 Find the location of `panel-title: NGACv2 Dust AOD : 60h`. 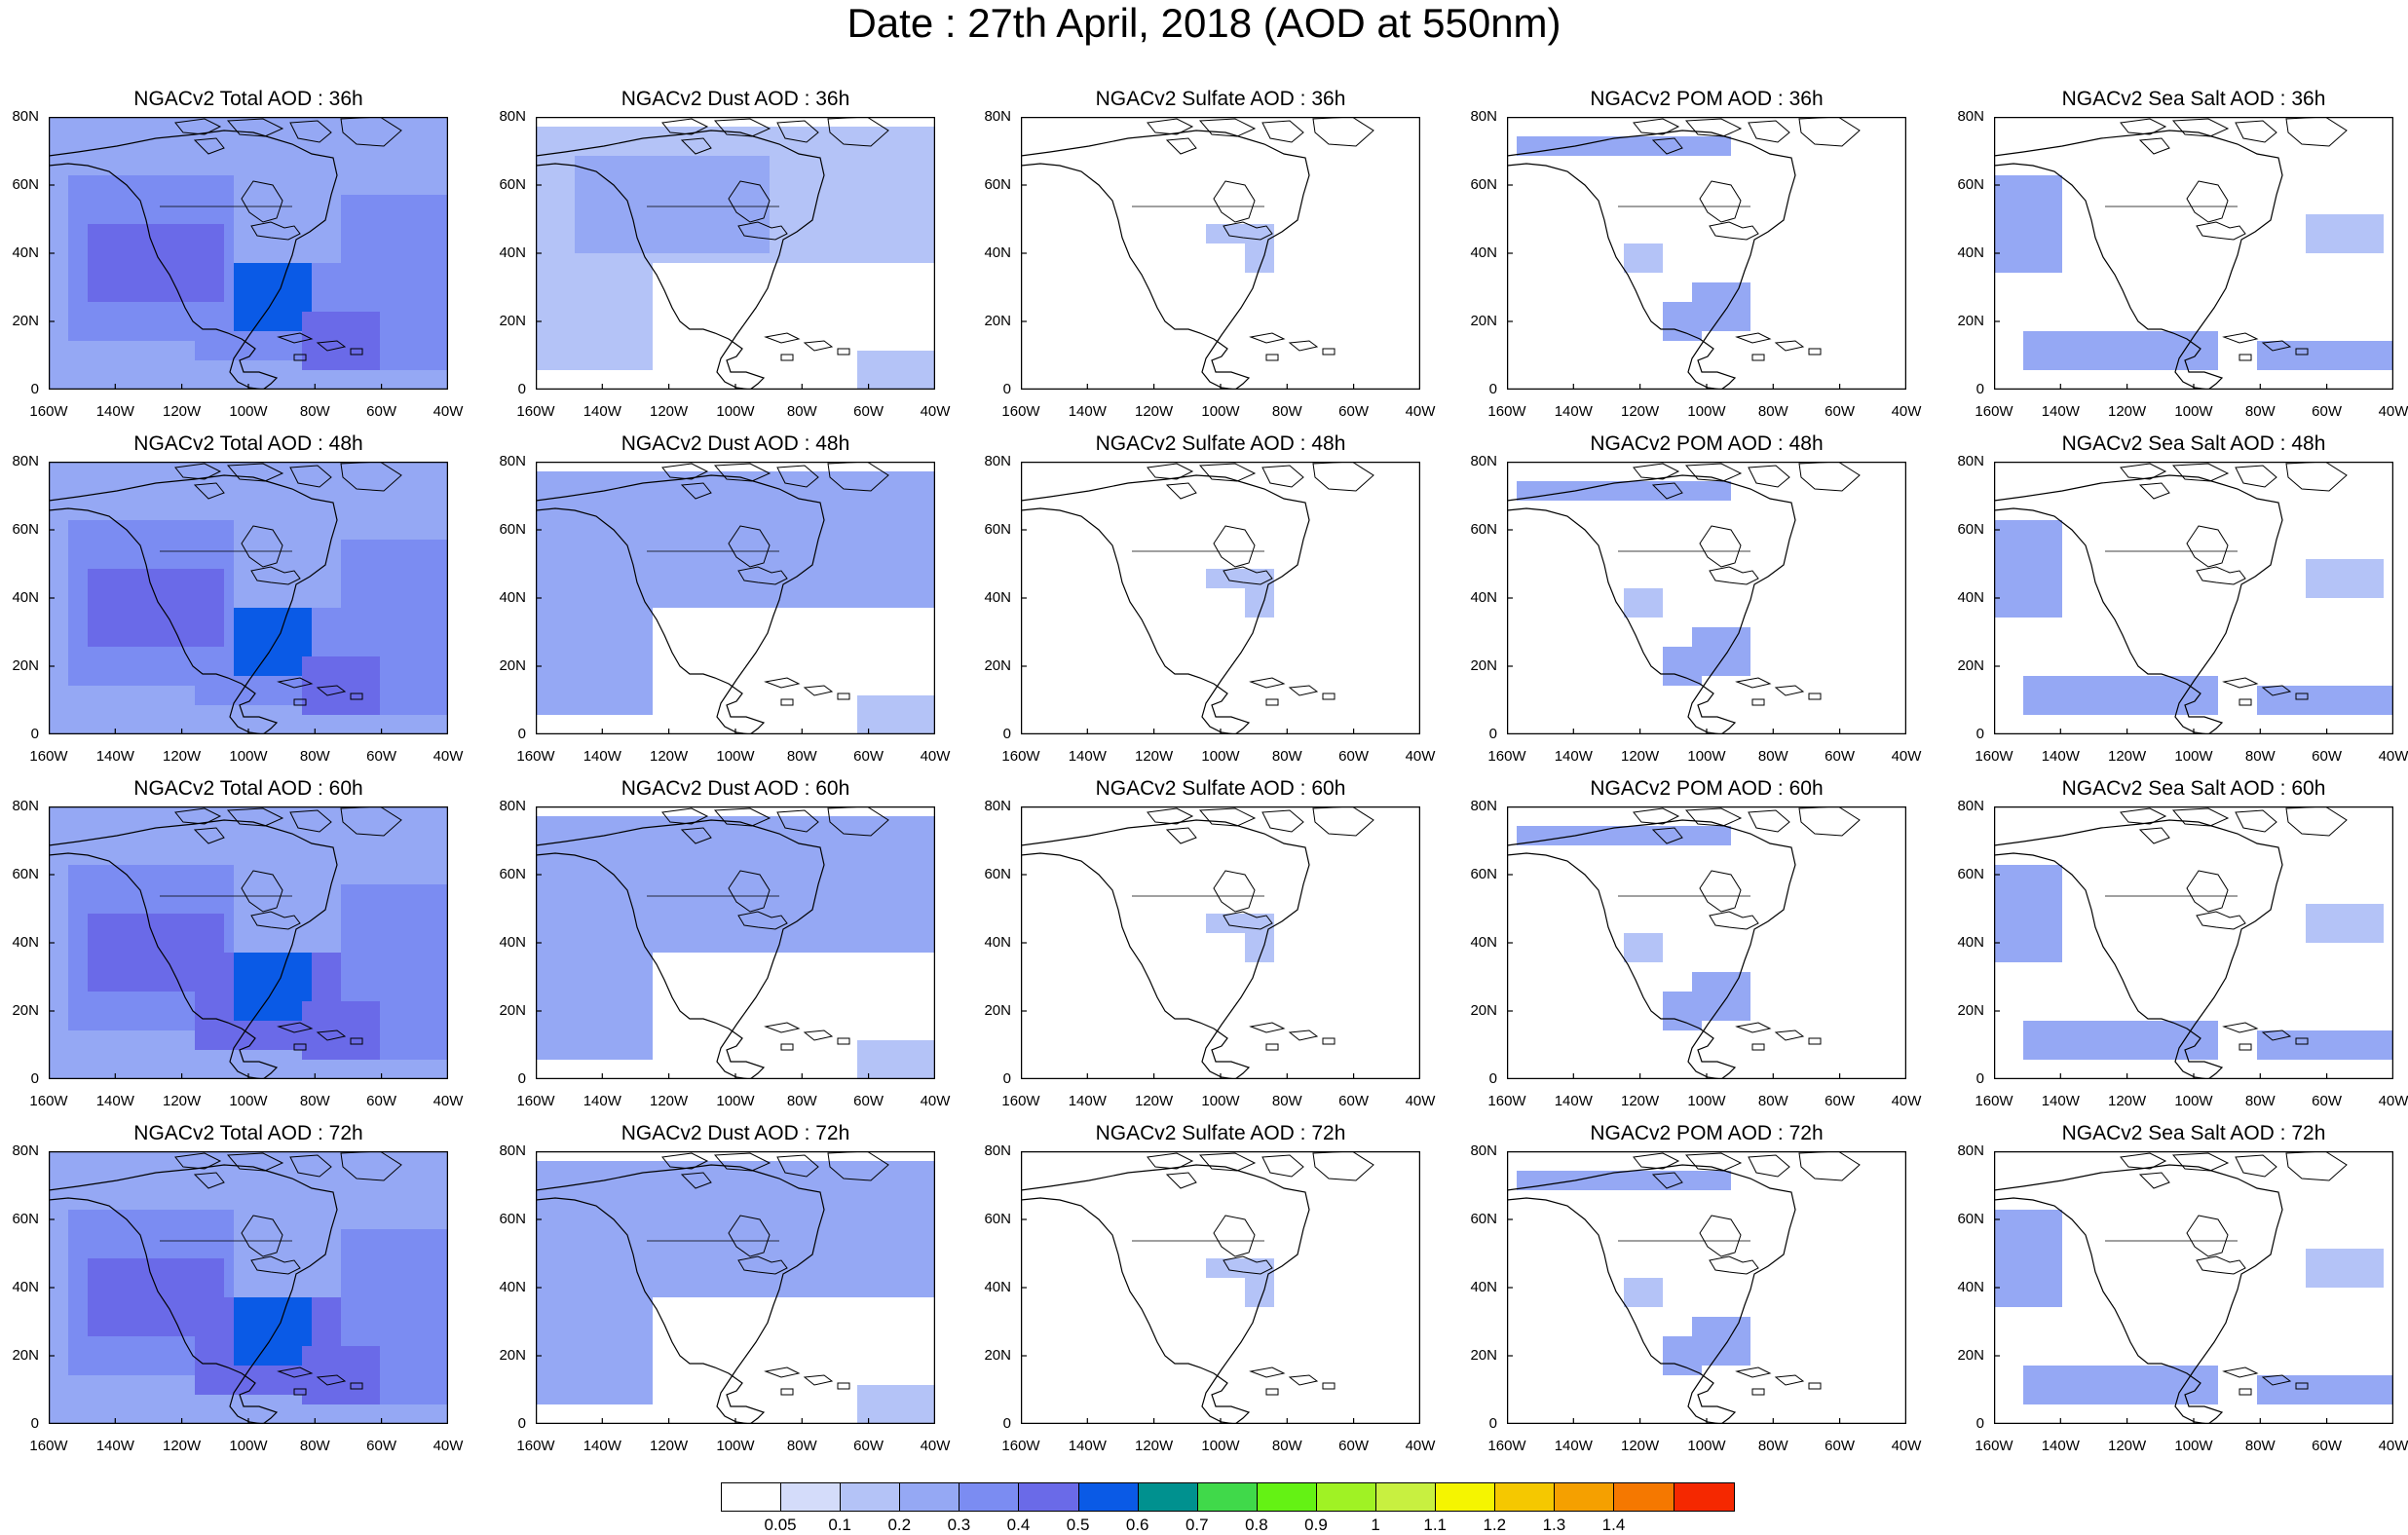

panel-title: NGACv2 Dust AOD : 60h is located at coordinates (735, 788).